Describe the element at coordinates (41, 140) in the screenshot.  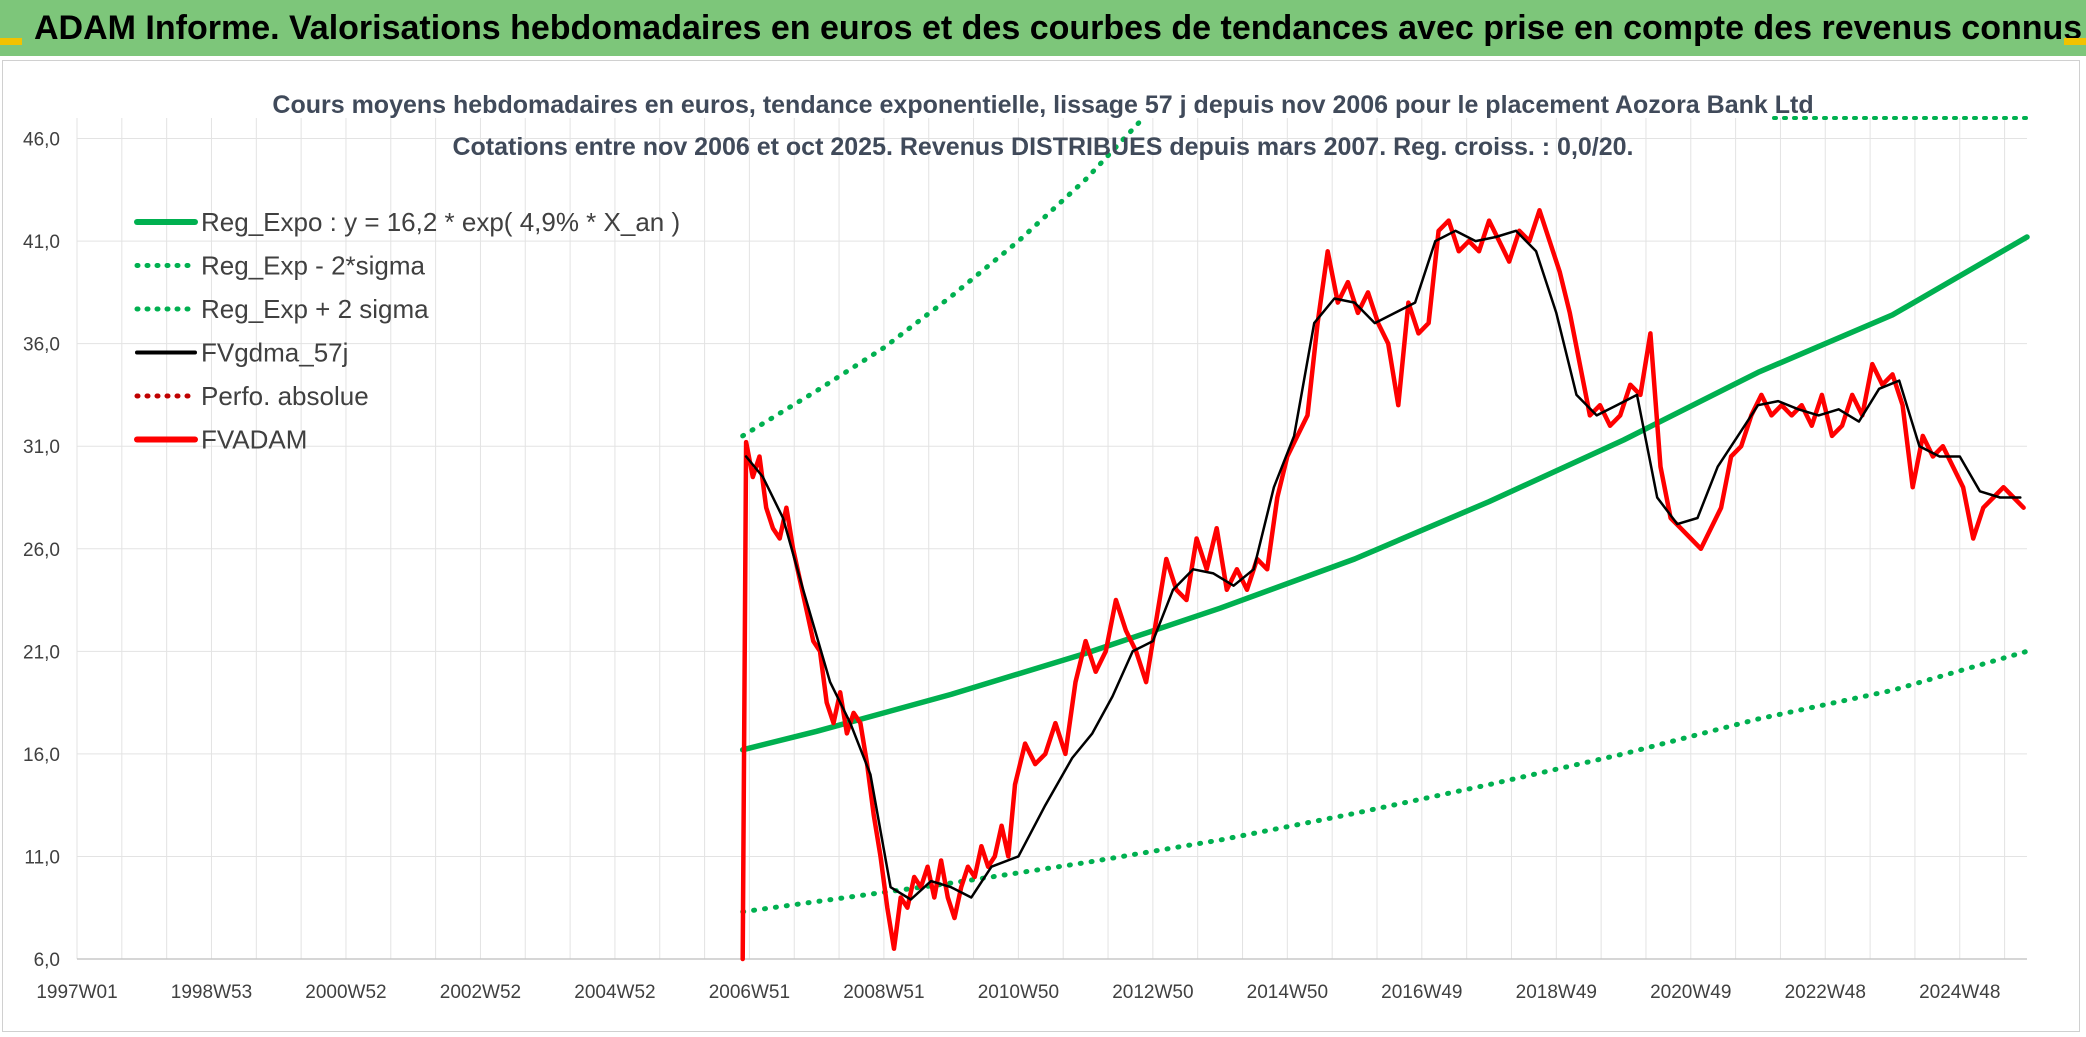
I see `y-tick-label: 46,0` at that location.